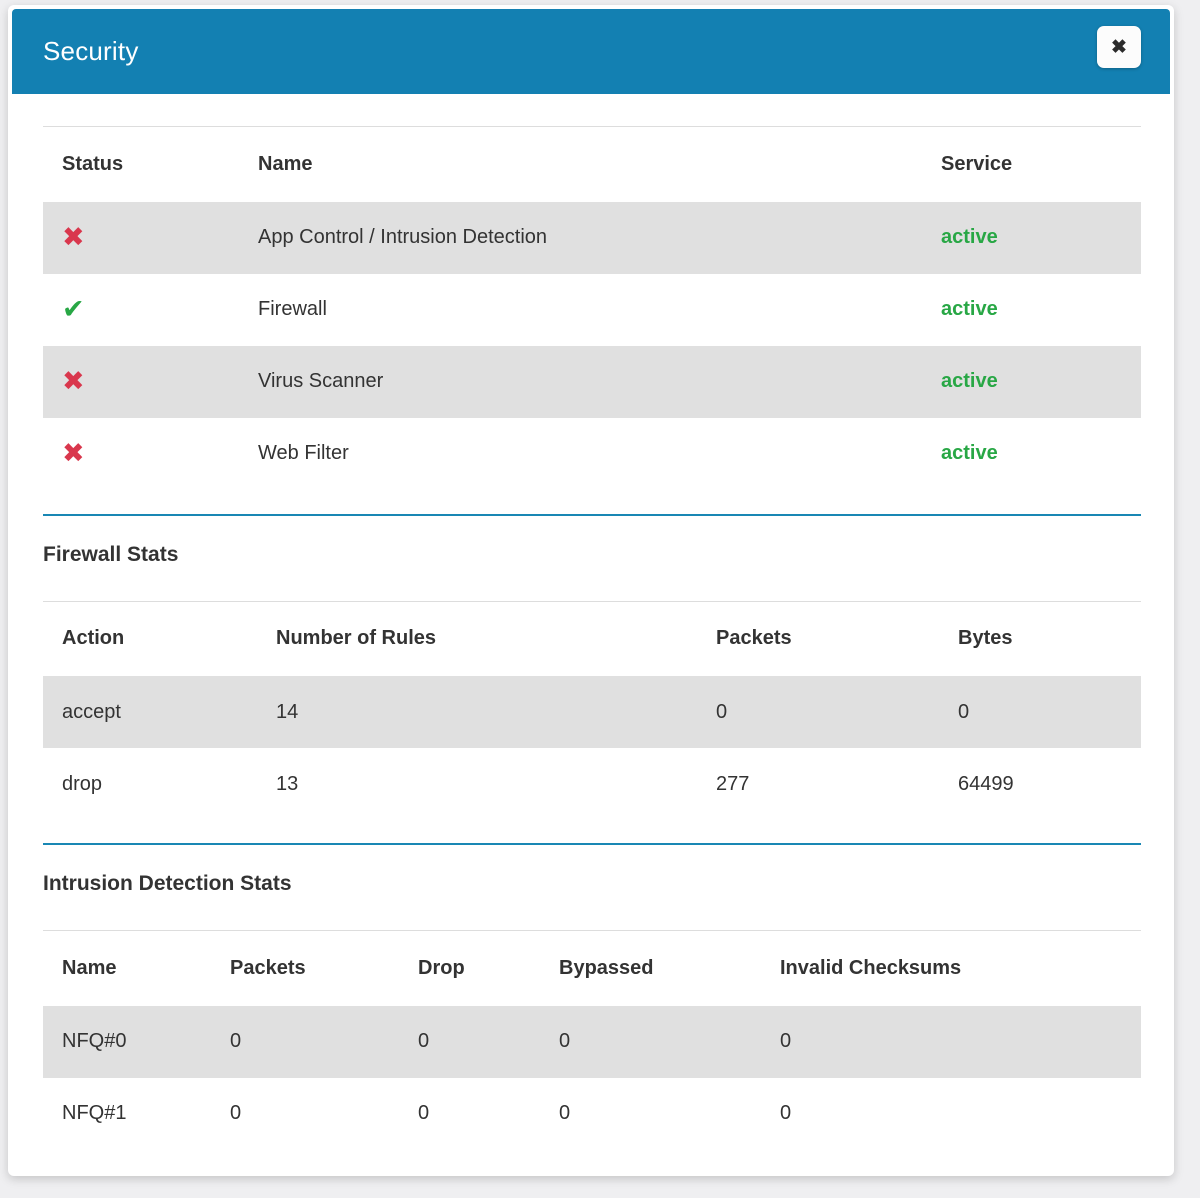 The height and width of the screenshot is (1198, 1200). I want to click on table-cell: 277, so click(733, 783).